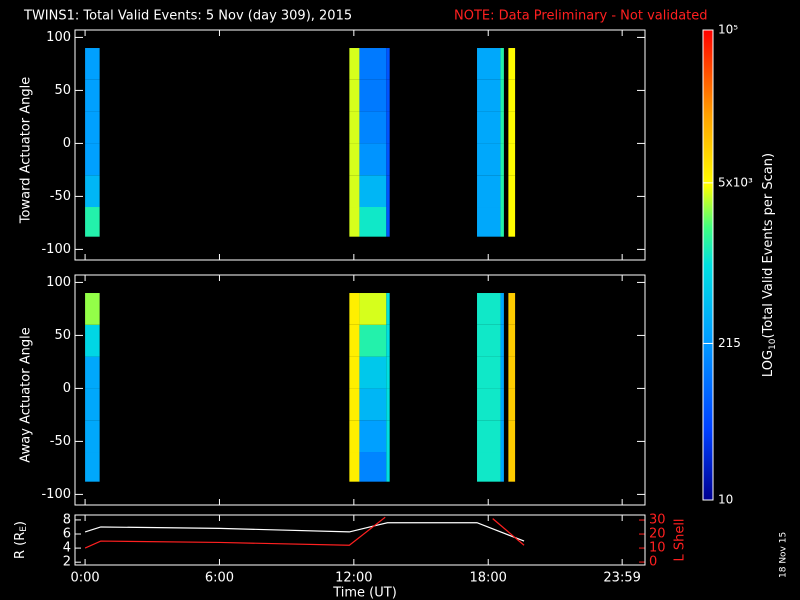  What do you see at coordinates (26, 150) in the screenshot?
I see `y-axis-label: Toward Actuator Angle` at bounding box center [26, 150].